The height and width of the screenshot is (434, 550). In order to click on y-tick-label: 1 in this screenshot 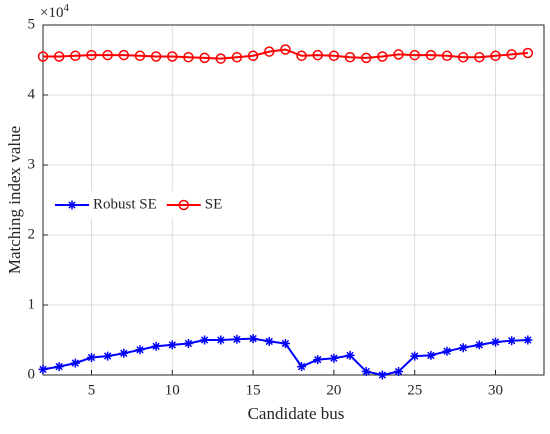, I will do `click(32, 304)`.